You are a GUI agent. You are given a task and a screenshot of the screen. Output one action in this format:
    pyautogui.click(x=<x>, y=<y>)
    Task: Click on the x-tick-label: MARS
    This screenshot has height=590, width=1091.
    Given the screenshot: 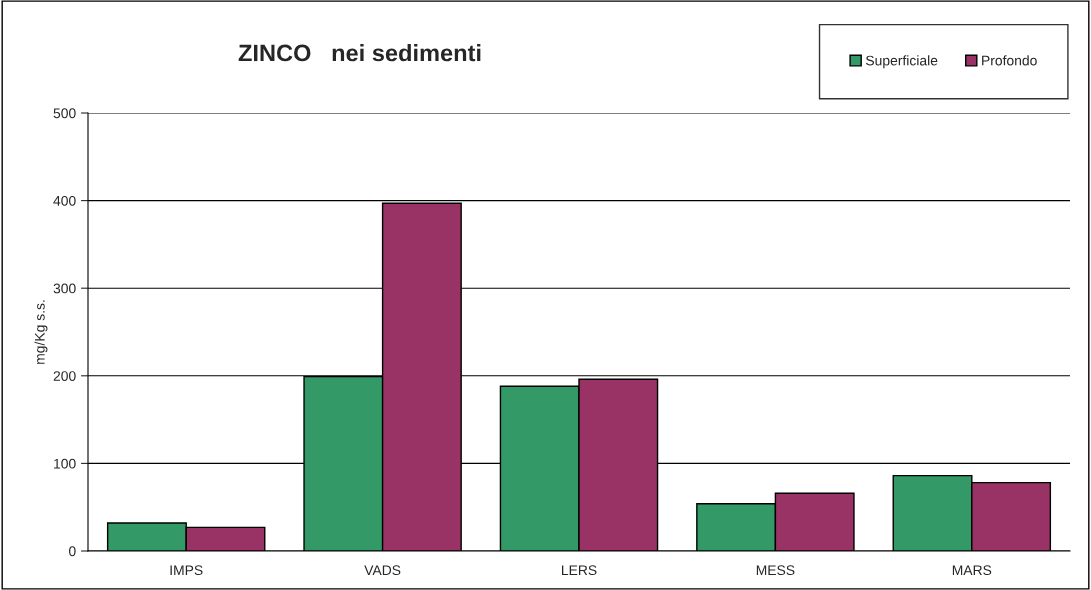 What is the action you would take?
    pyautogui.click(x=972, y=570)
    